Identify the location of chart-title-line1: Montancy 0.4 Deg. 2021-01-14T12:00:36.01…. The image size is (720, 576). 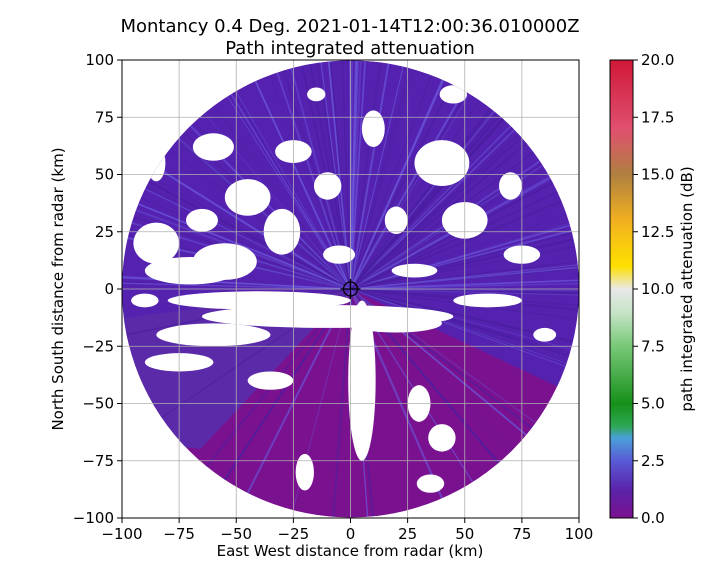
(349, 26).